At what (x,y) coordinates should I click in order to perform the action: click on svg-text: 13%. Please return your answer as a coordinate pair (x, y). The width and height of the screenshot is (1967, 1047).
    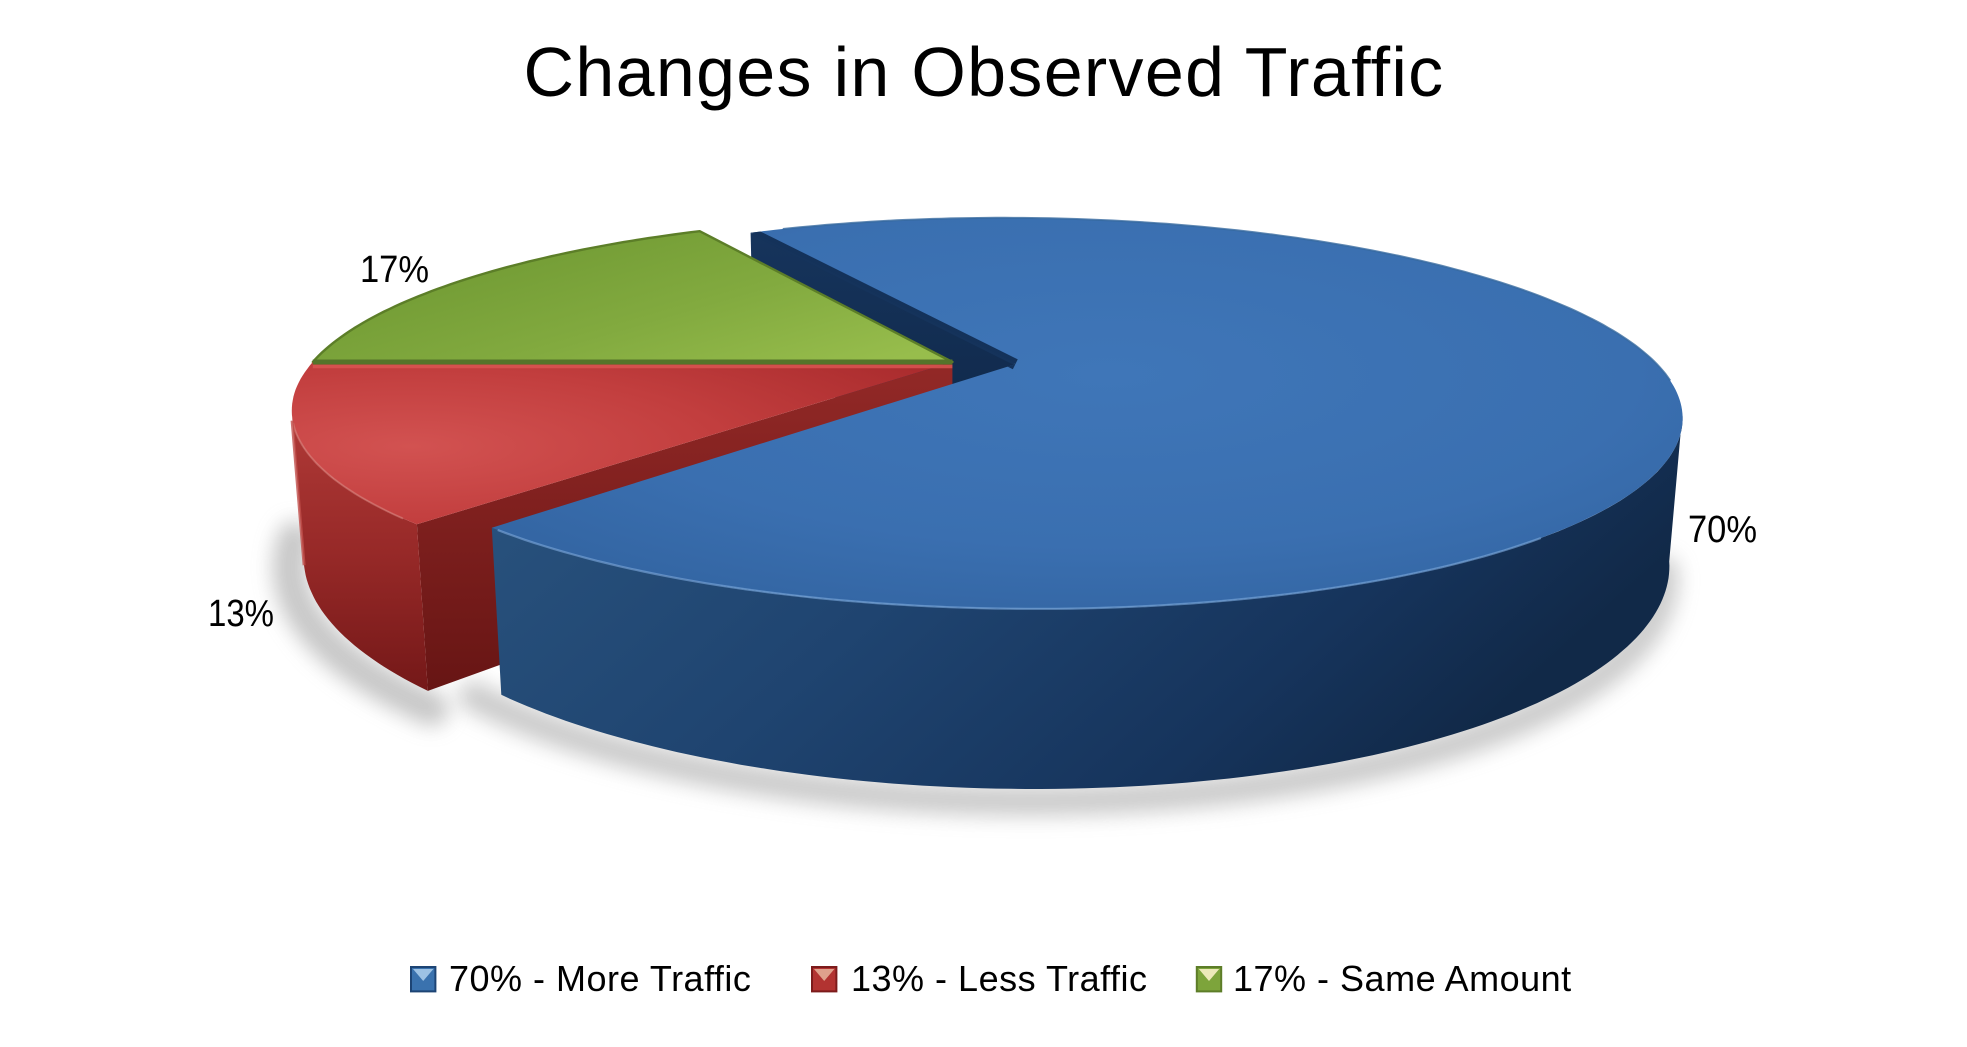
    Looking at the image, I should click on (241, 614).